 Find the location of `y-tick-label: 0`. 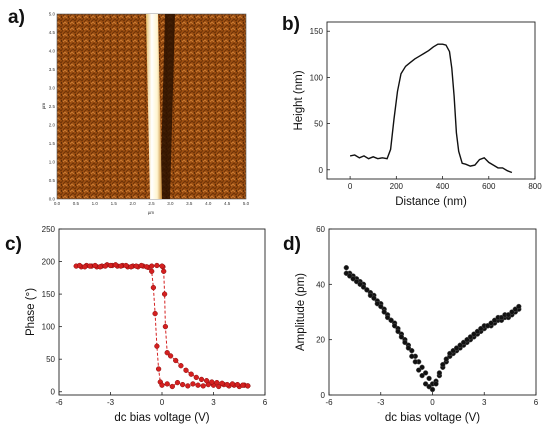

y-tick-label: 0 is located at coordinates (53, 392).